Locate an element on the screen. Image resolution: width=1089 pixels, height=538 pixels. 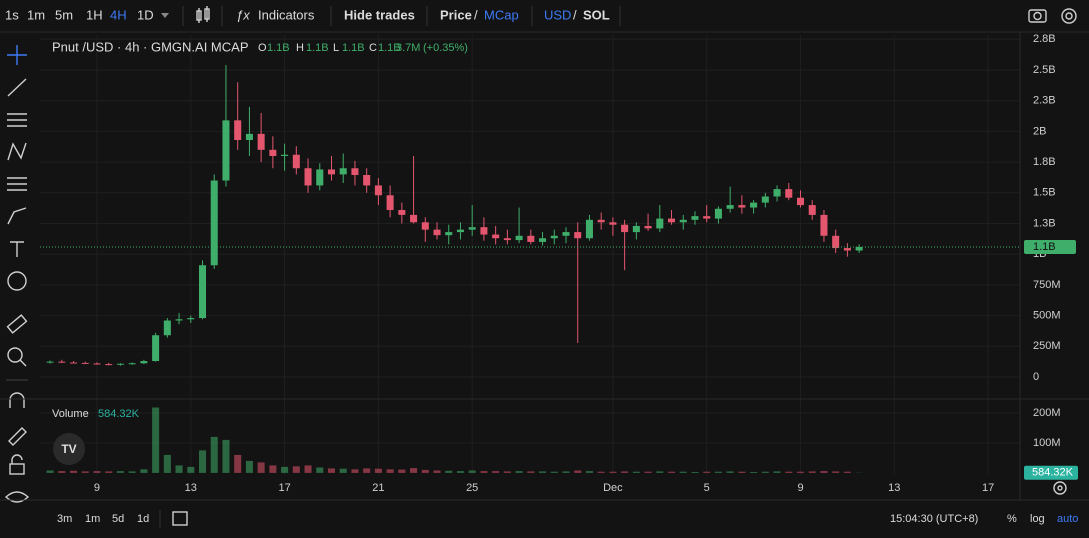
dropdown-arrow is located at coordinates (165, 15).